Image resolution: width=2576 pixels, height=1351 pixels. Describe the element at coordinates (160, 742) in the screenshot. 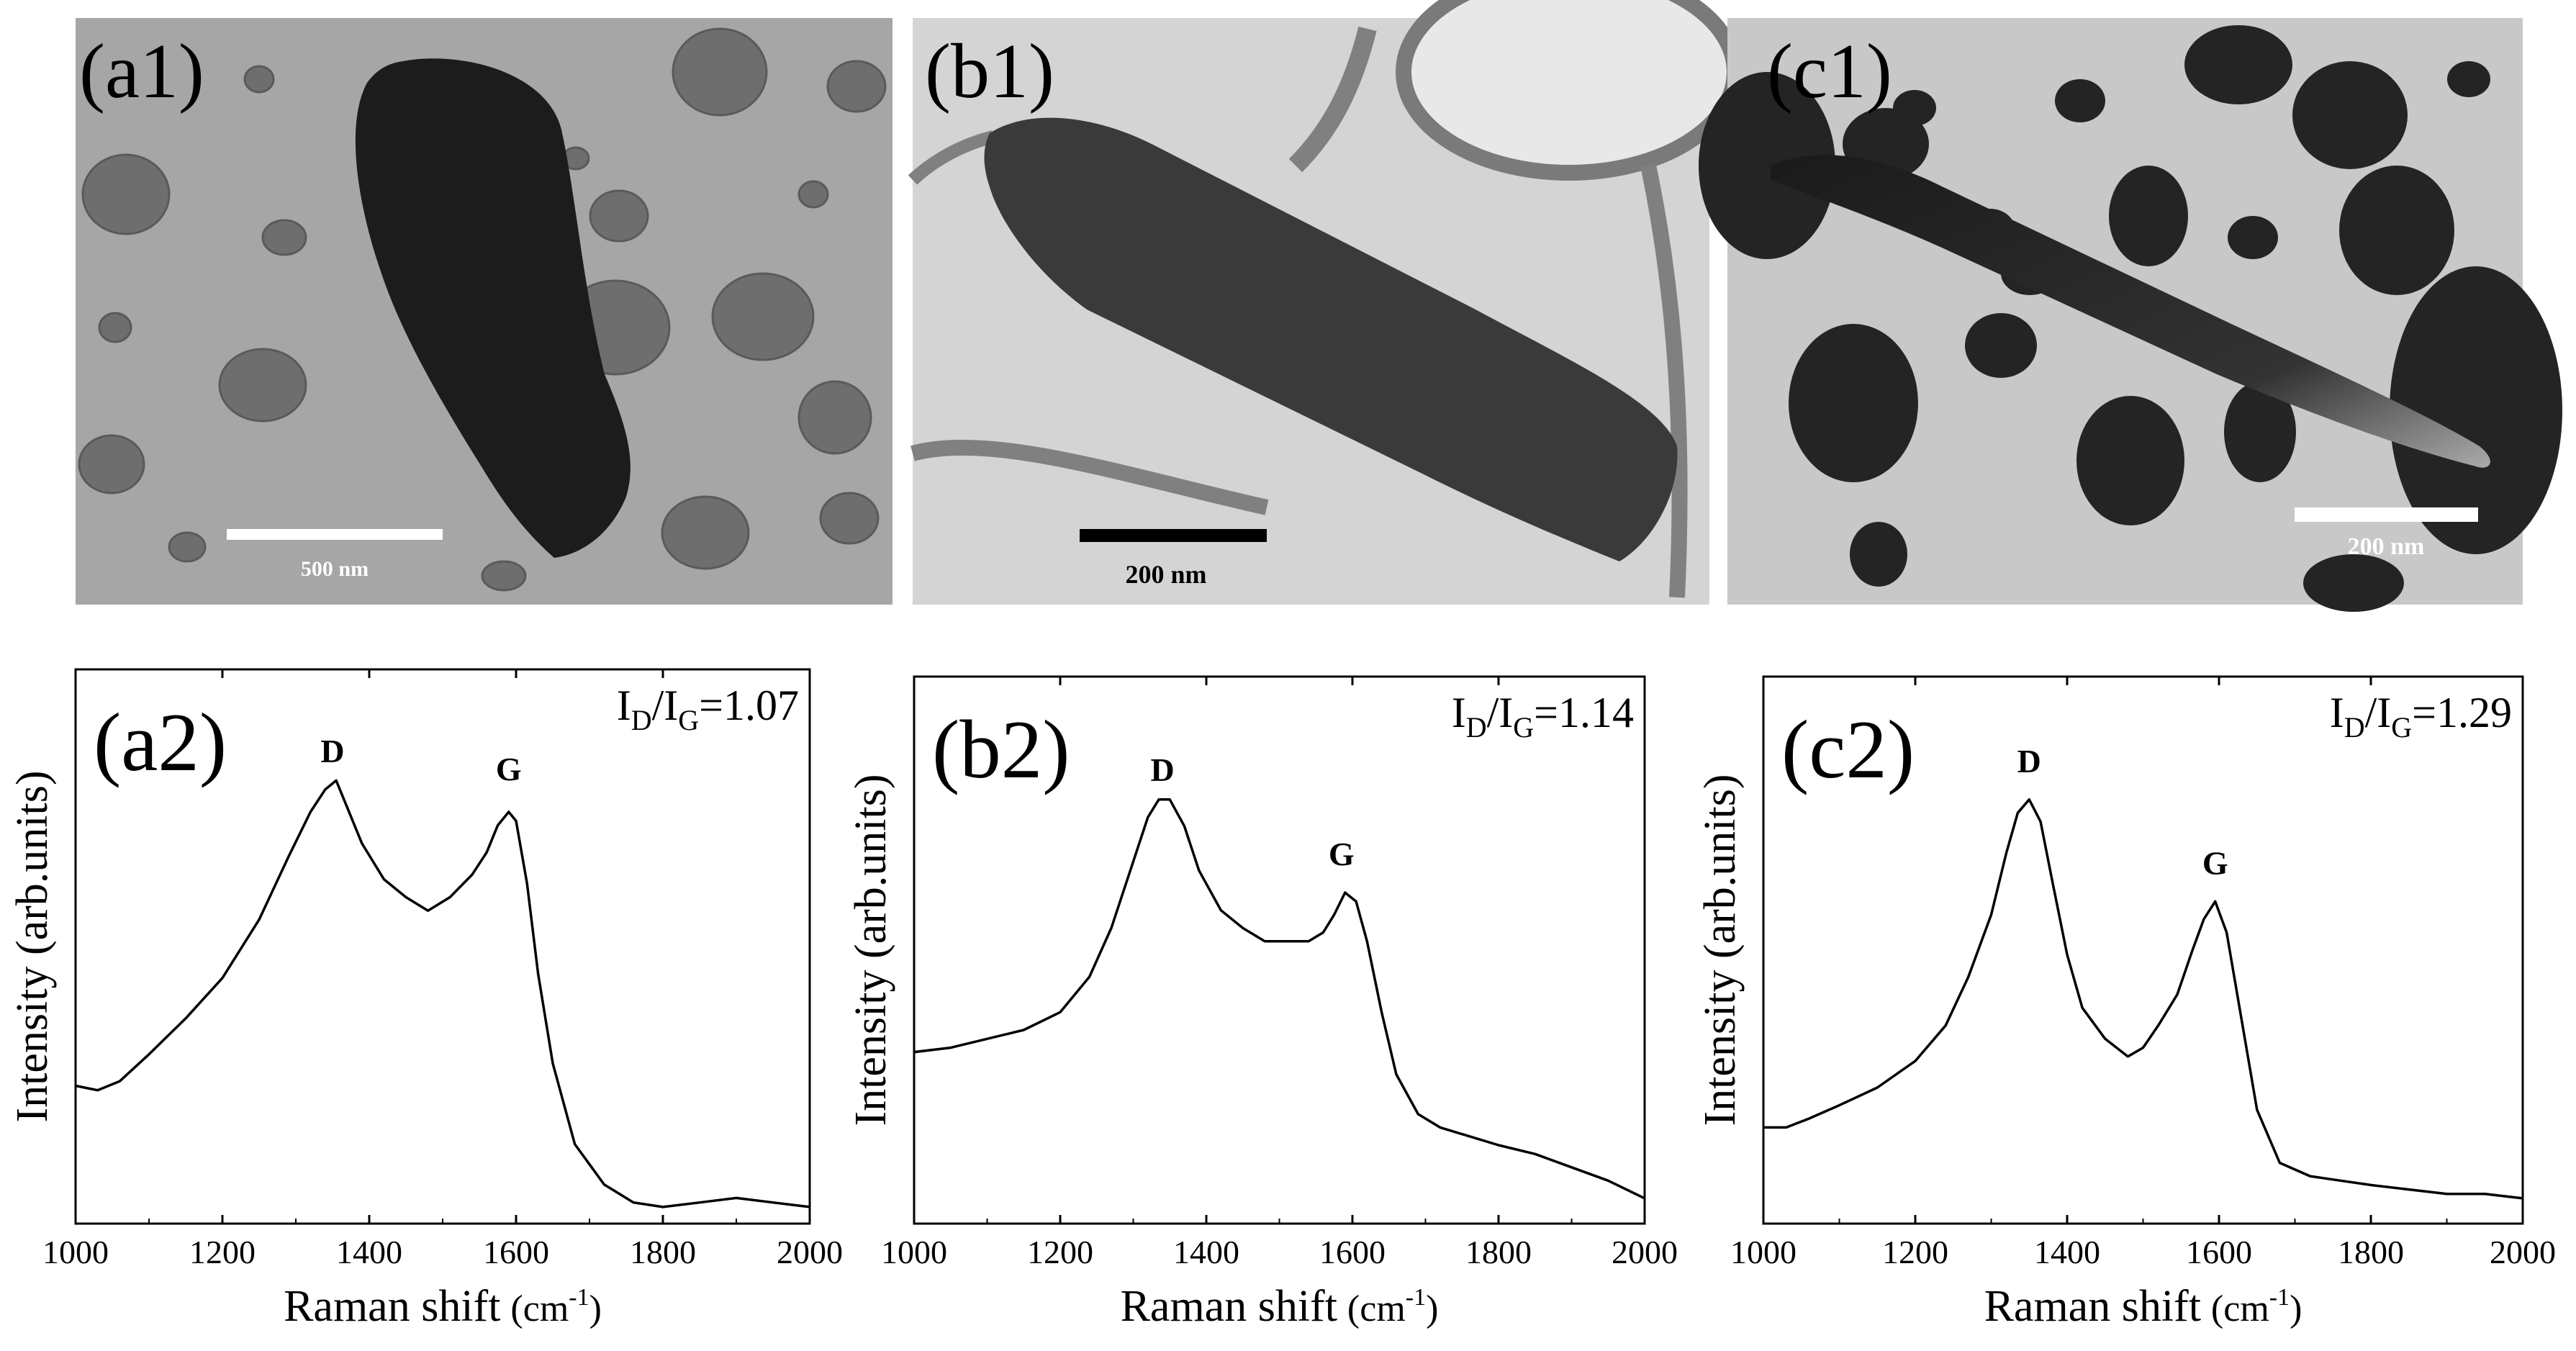

I see `panel-label-a2: (a2)` at that location.